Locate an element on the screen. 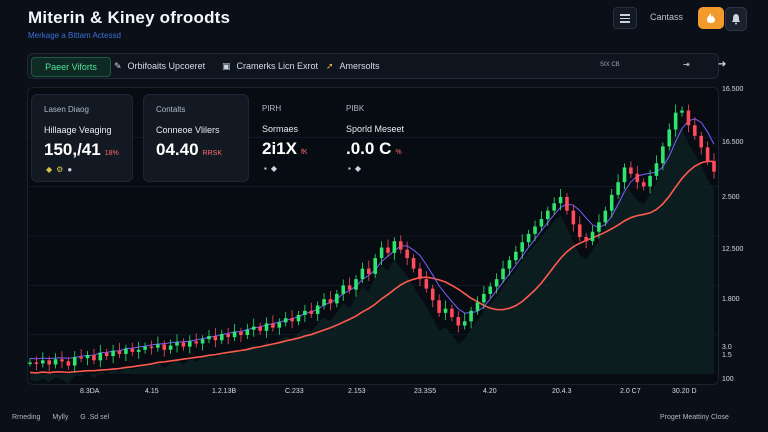 The height and width of the screenshot is (432, 768). x-axis-label: 2.153 is located at coordinates (357, 391).